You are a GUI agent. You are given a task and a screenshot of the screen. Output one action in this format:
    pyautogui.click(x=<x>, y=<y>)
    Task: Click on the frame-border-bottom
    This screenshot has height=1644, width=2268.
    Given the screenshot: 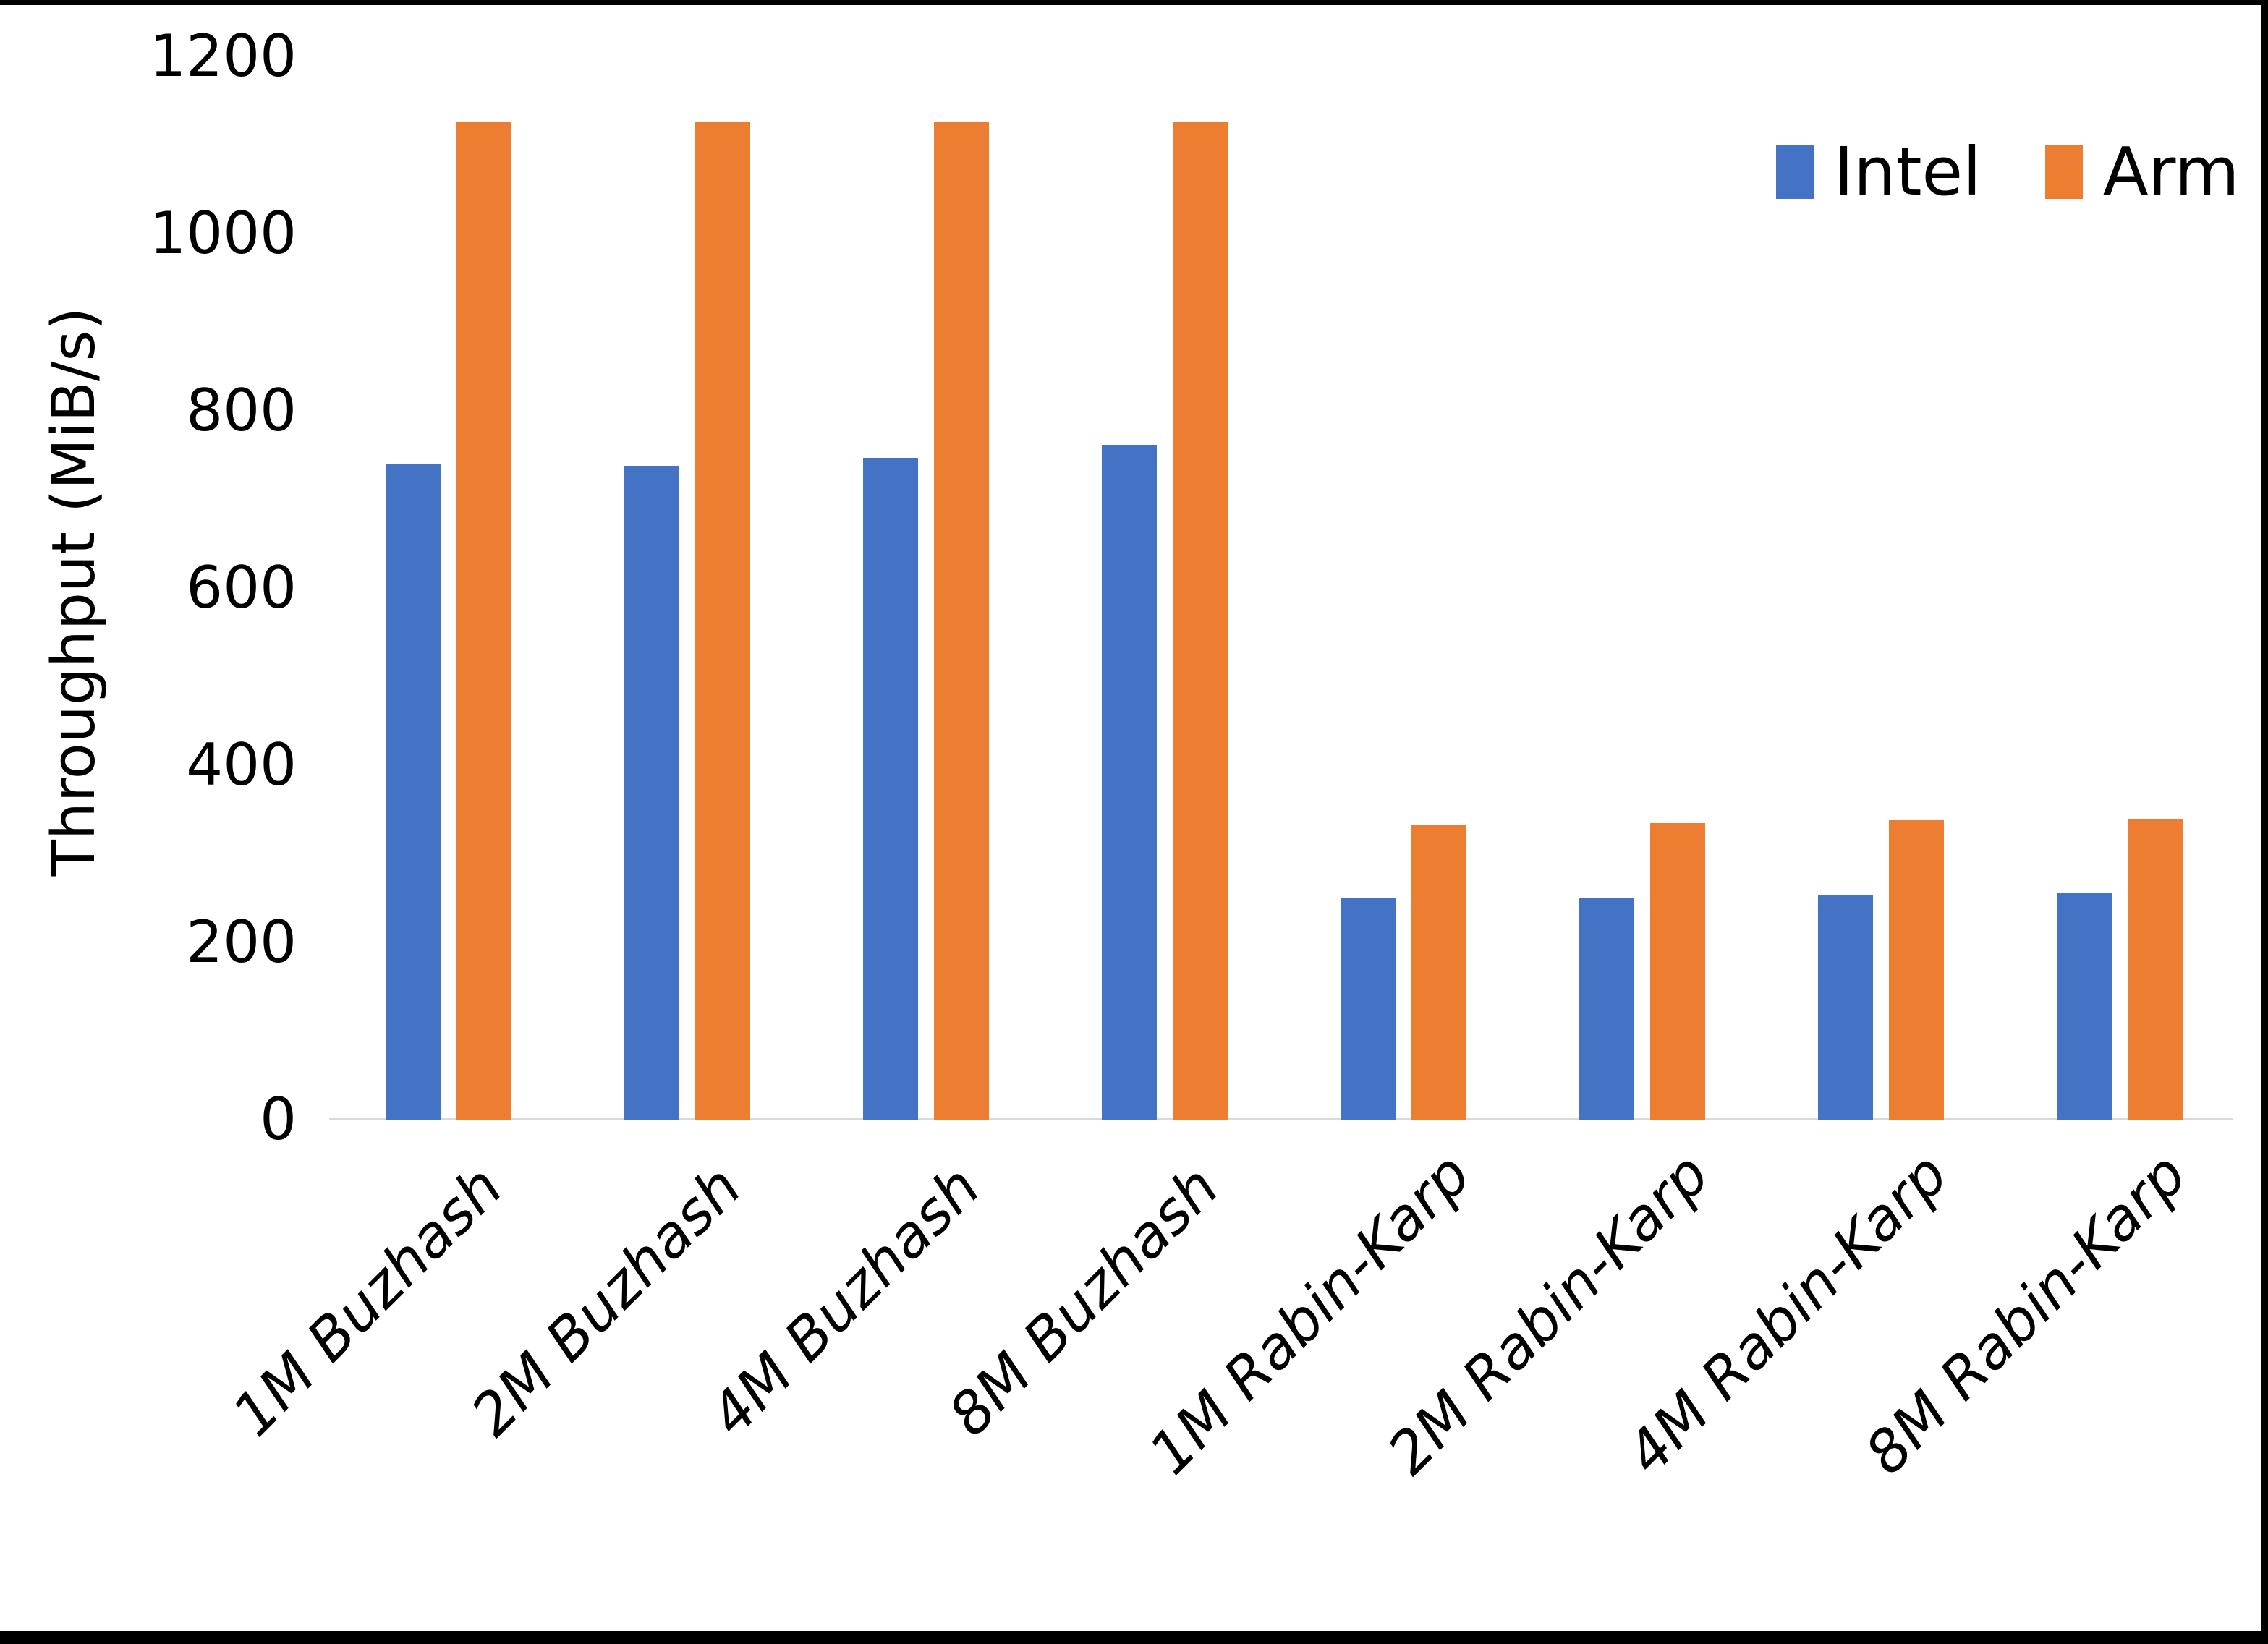 What is the action you would take?
    pyautogui.click(x=1134, y=1637)
    